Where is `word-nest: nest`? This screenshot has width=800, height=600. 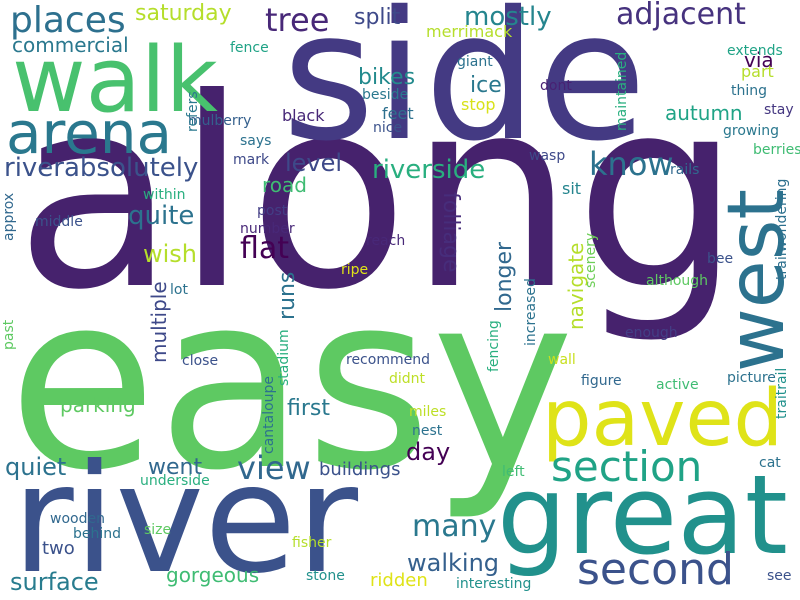
word-nest: nest is located at coordinates (427, 431).